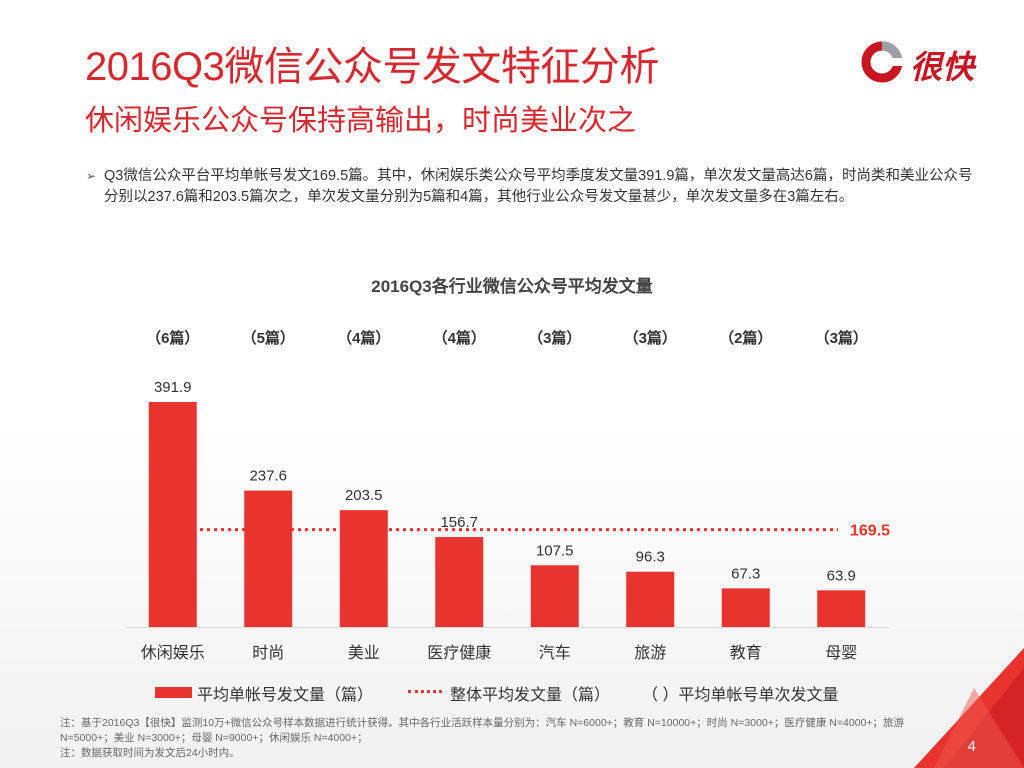 The width and height of the screenshot is (1024, 768). Describe the element at coordinates (268, 338) in the screenshot. I see `per-post-label: （5篇）` at that location.